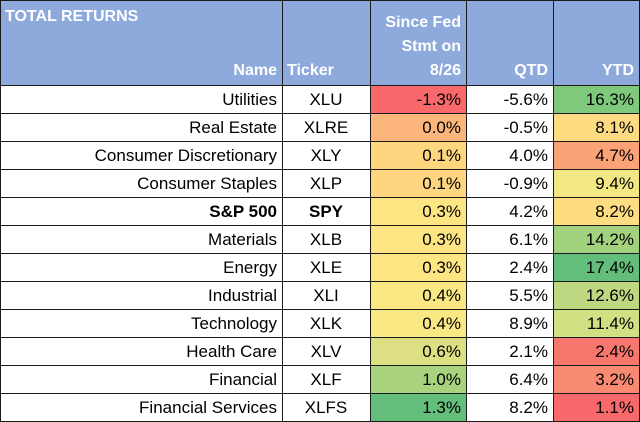 The image size is (640, 422). What do you see at coordinates (326, 127) in the screenshot?
I see `ticker-cell: XLRE` at bounding box center [326, 127].